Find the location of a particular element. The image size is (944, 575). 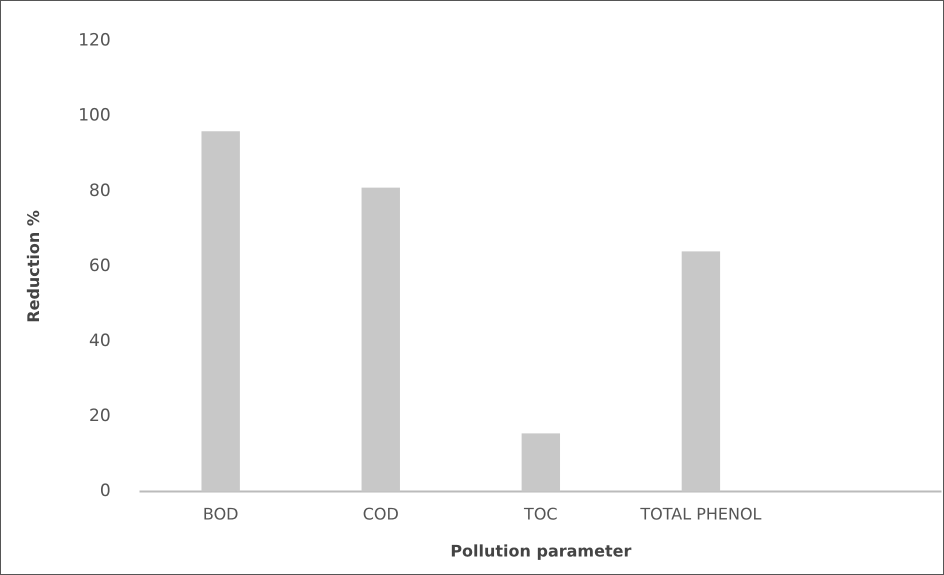

y-tick-label: 100 is located at coordinates (94, 116).